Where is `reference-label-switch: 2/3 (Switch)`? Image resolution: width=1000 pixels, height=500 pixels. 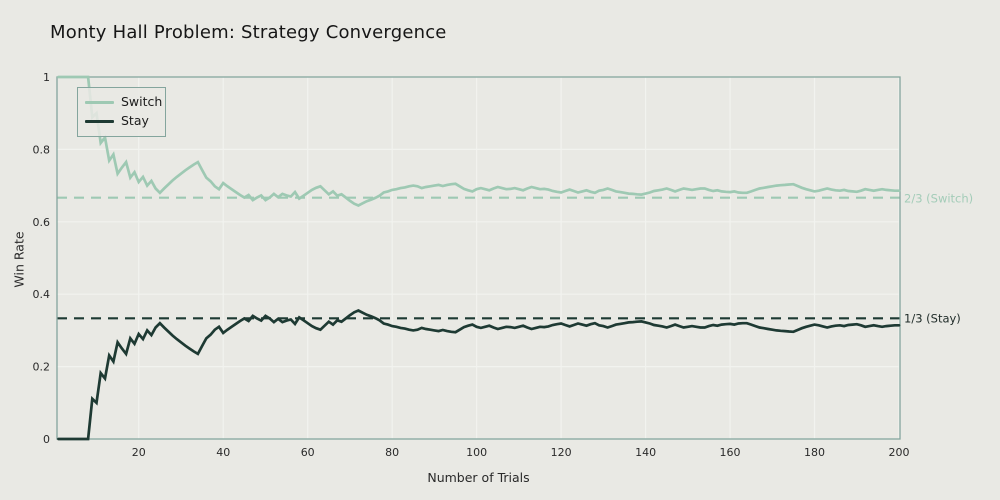 reference-label-switch: 2/3 (Switch) is located at coordinates (939, 198).